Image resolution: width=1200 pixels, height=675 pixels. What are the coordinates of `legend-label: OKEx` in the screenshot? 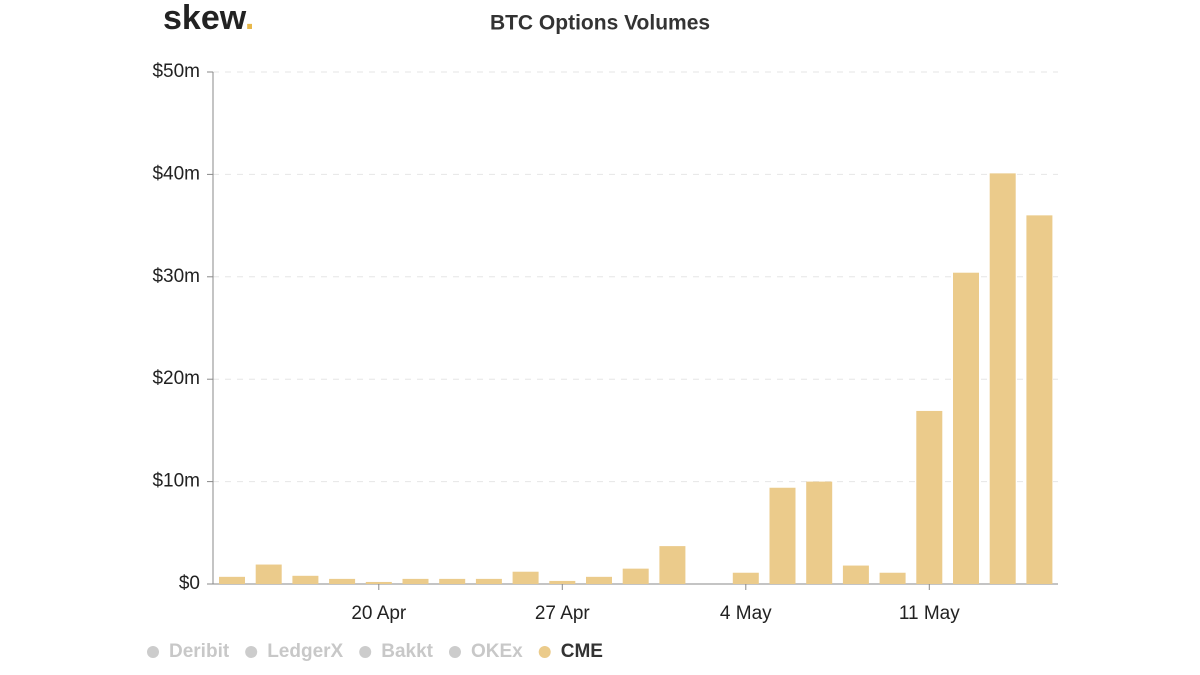 It's located at (497, 651).